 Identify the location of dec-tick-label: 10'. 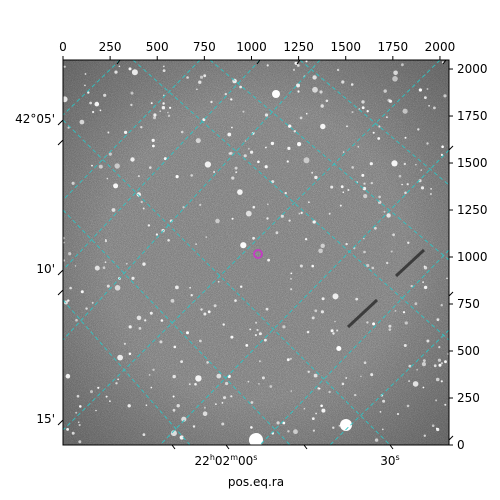
(45, 269).